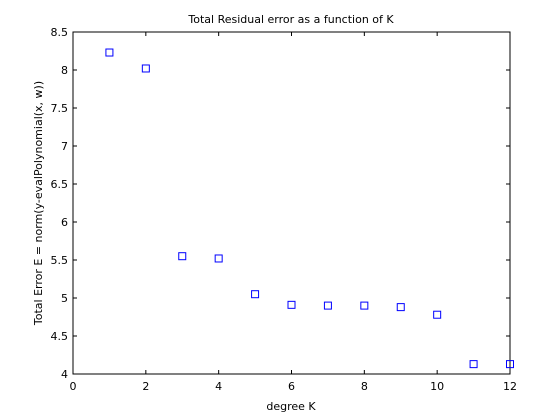  Describe the element at coordinates (60, 260) in the screenshot. I see `y-tick-label: 5.5` at that location.